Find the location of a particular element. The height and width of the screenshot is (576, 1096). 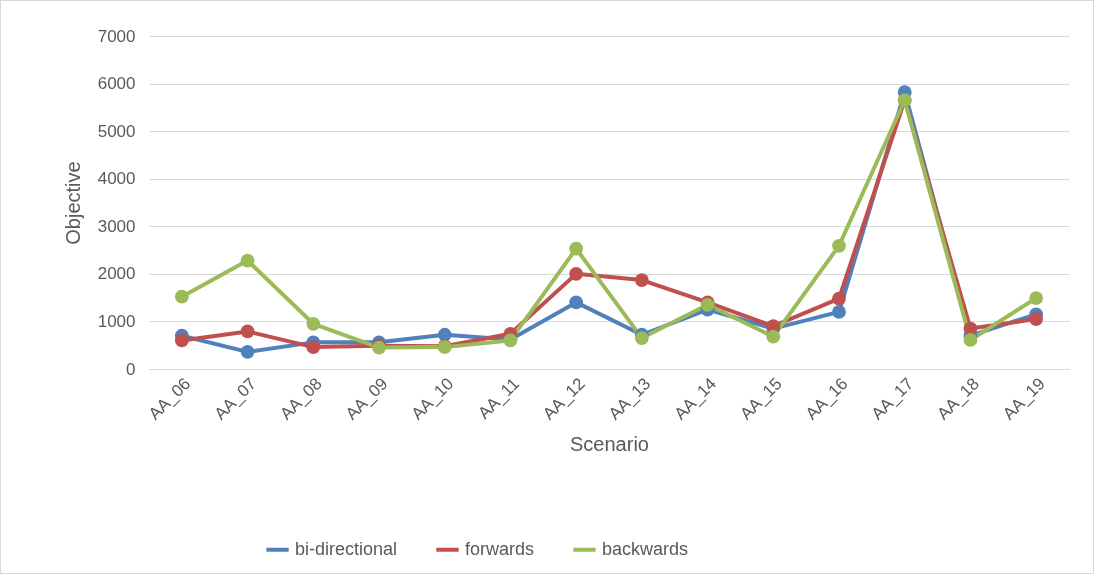

y-tick-label: 2000 is located at coordinates (116, 274).